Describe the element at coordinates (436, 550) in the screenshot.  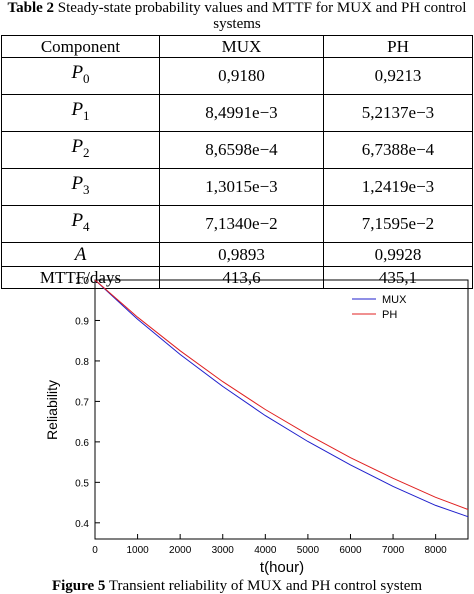
I see `x-tick-label: 8000` at that location.